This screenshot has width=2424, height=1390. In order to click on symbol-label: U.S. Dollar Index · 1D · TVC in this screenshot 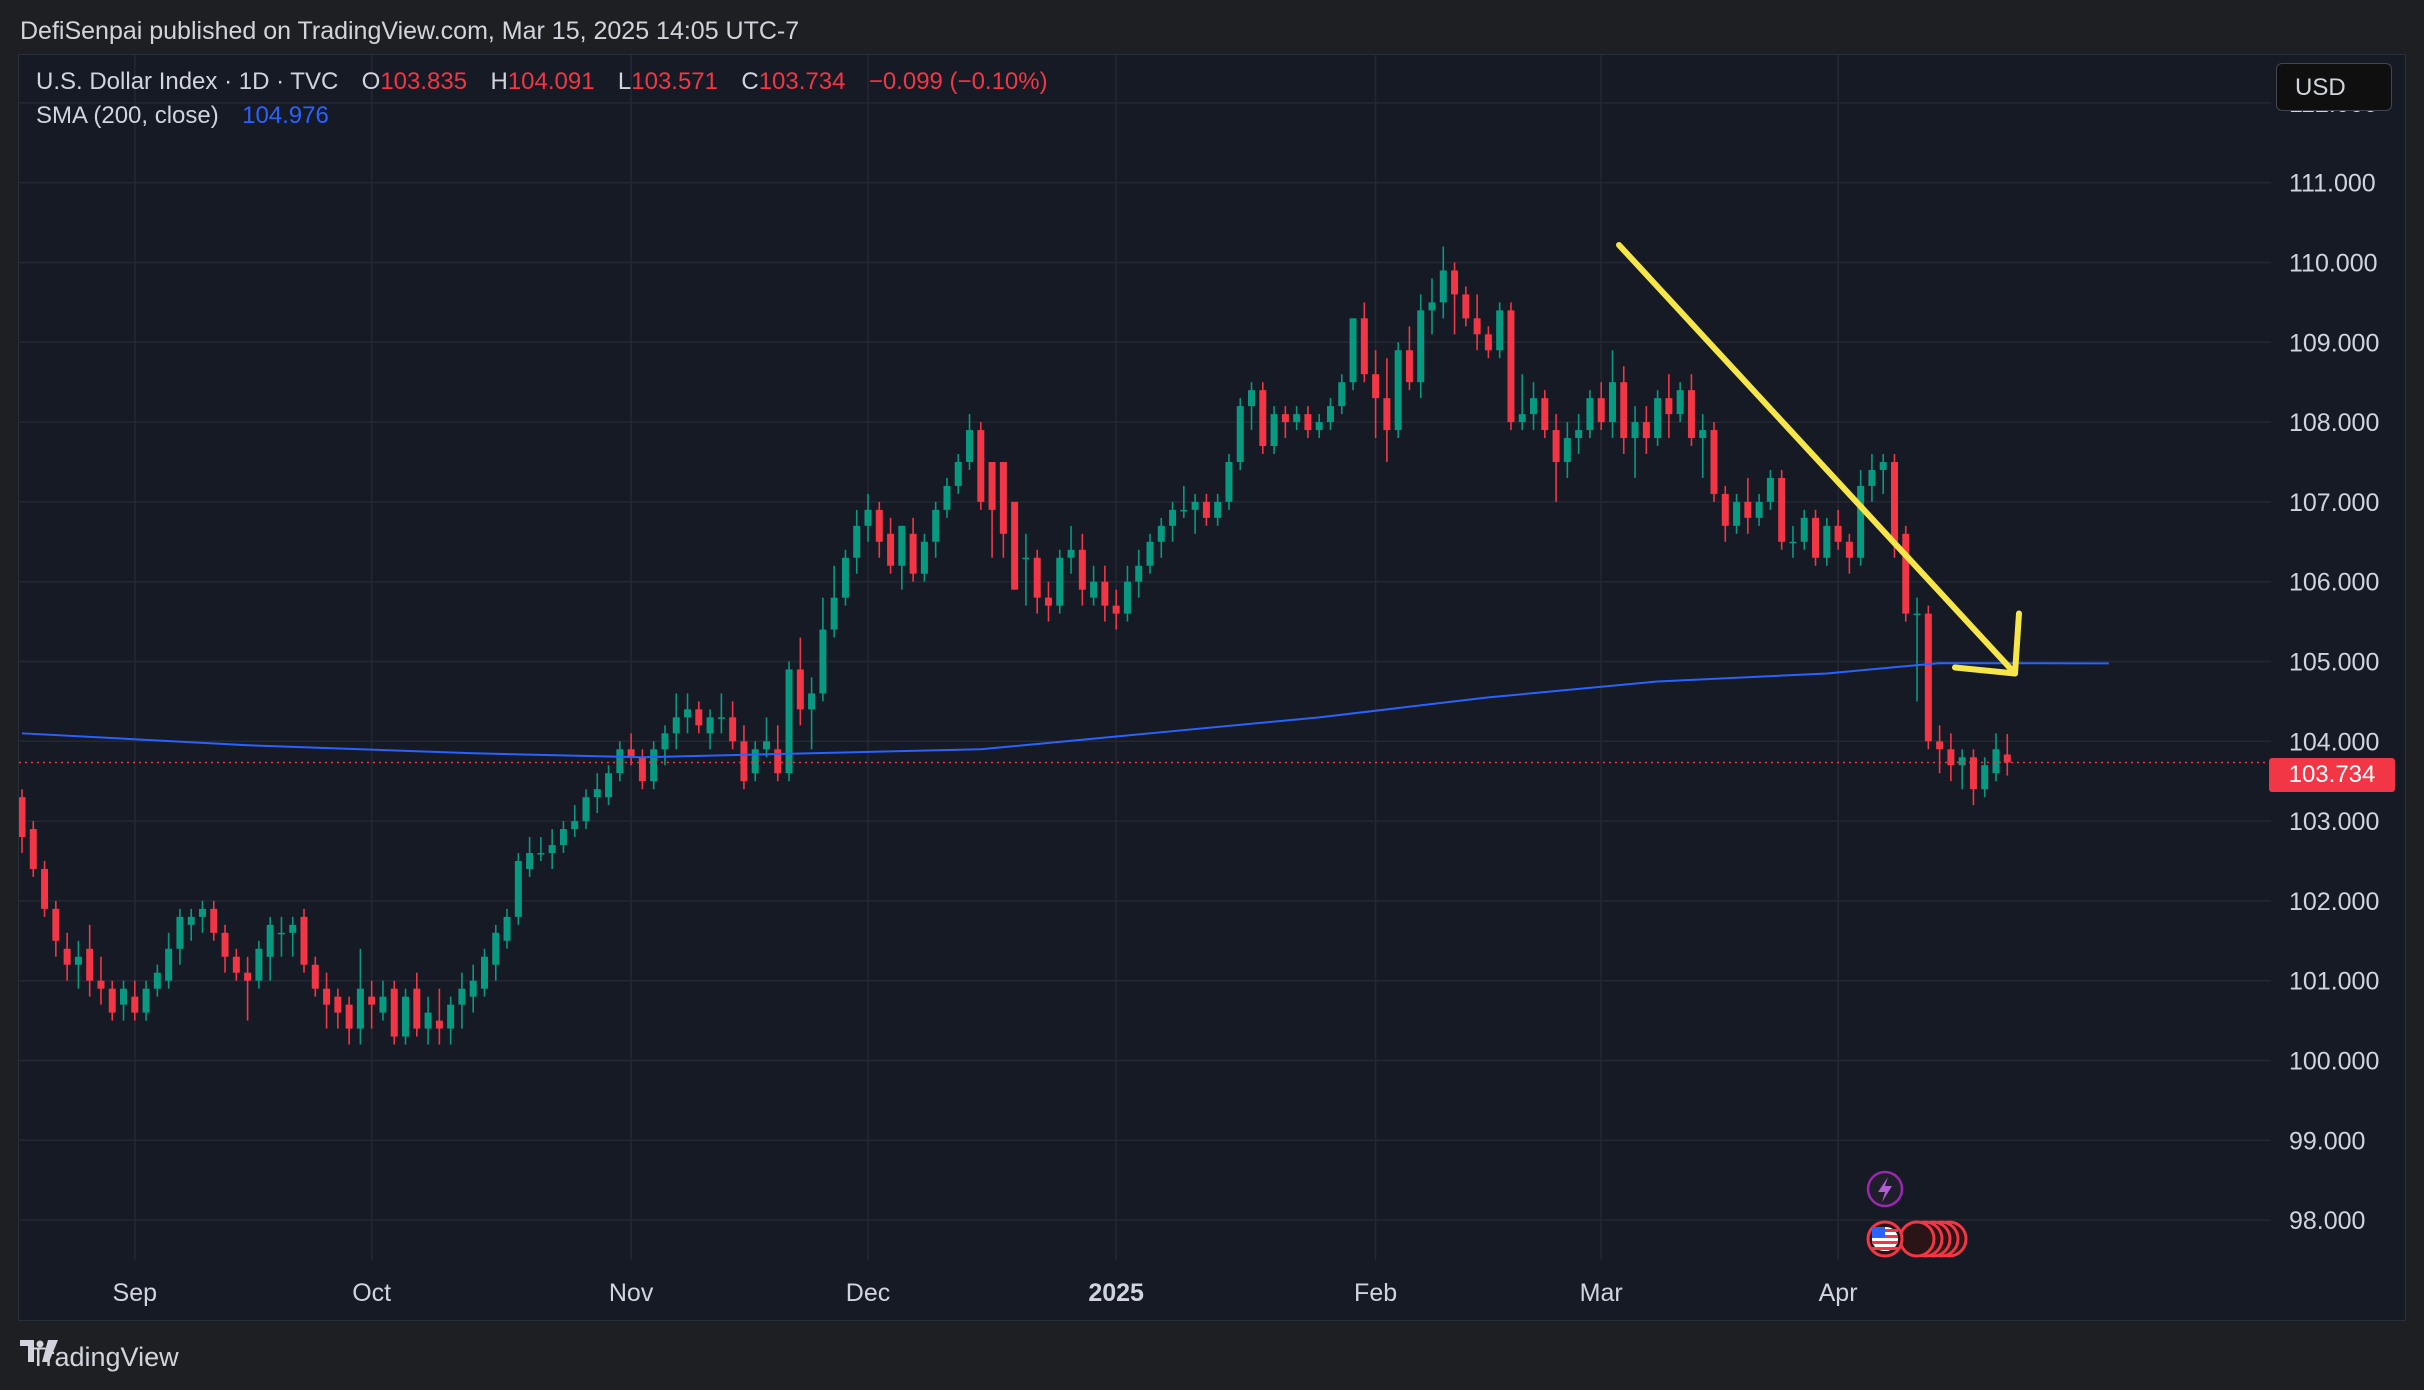, I will do `click(187, 81)`.